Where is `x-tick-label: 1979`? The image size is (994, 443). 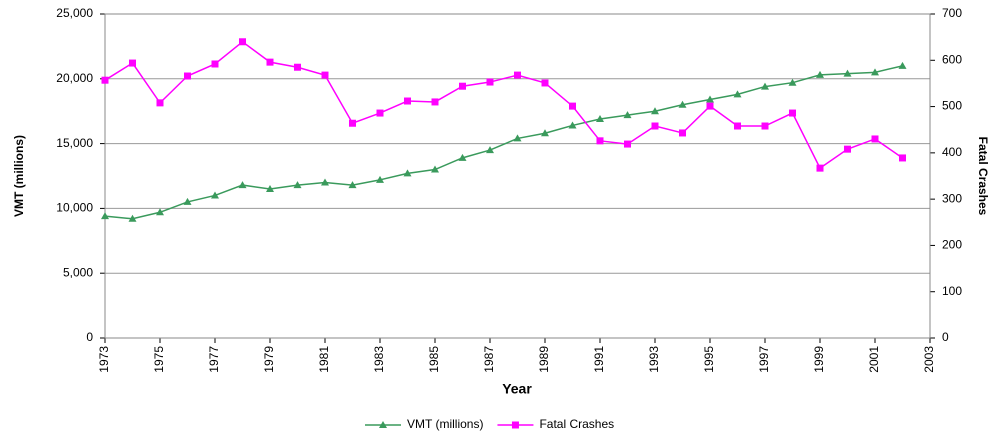
x-tick-label: 1979 is located at coordinates (269, 359).